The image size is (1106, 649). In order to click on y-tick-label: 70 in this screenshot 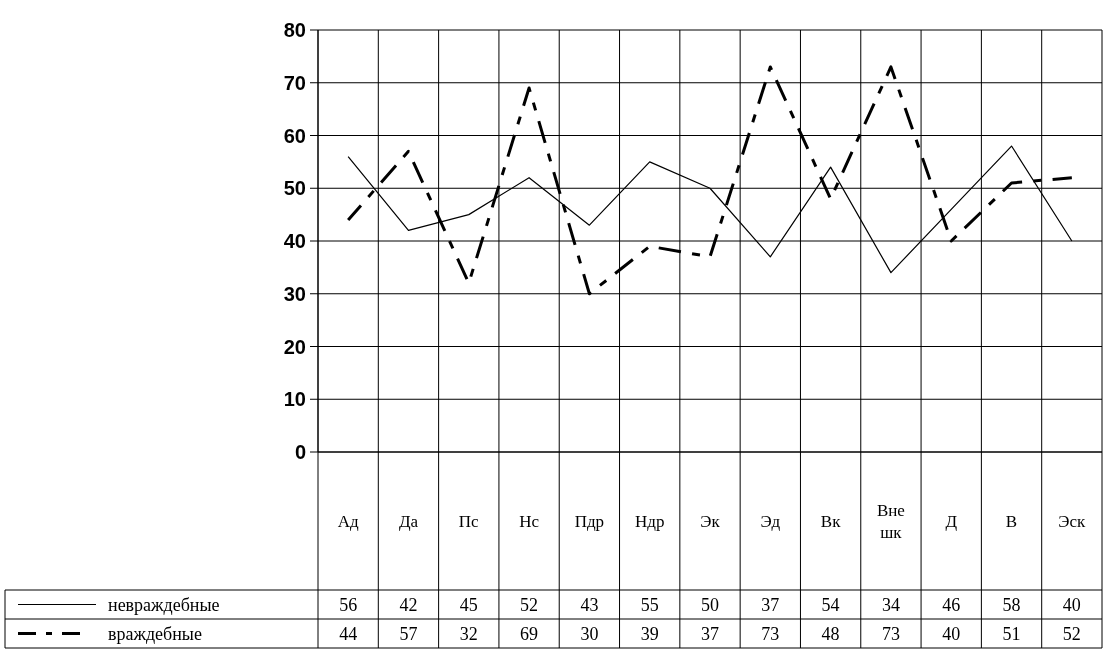, I will do `click(294, 82)`.